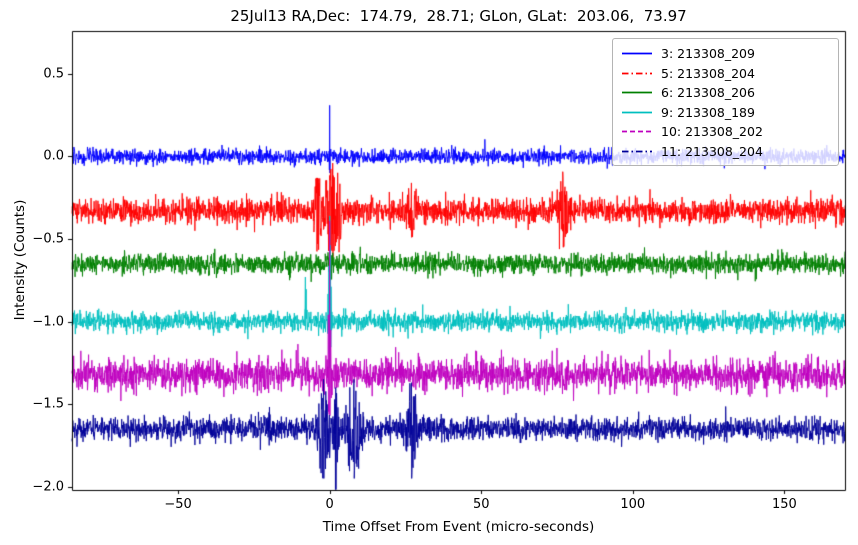 The height and width of the screenshot is (545, 858). I want to click on legend-entry-label: 6: 213308_206, so click(708, 93).